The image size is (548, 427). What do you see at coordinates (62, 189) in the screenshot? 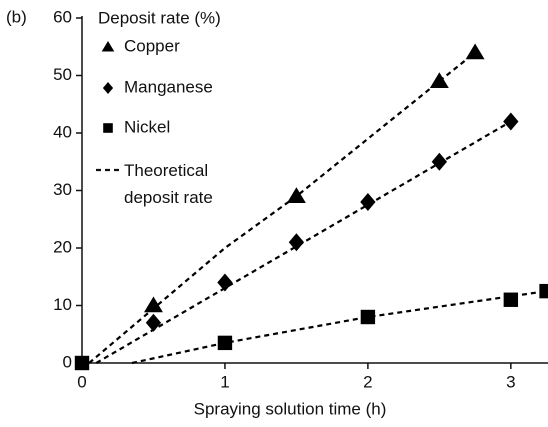
I see `y-tick-label: 30` at bounding box center [62, 189].